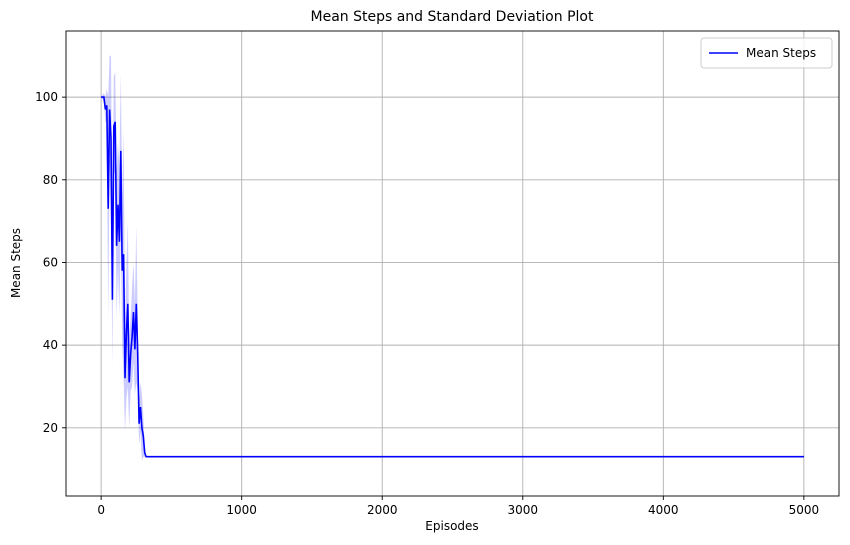 This screenshot has width=850, height=545. I want to click on y-tick-label: 60, so click(50, 262).